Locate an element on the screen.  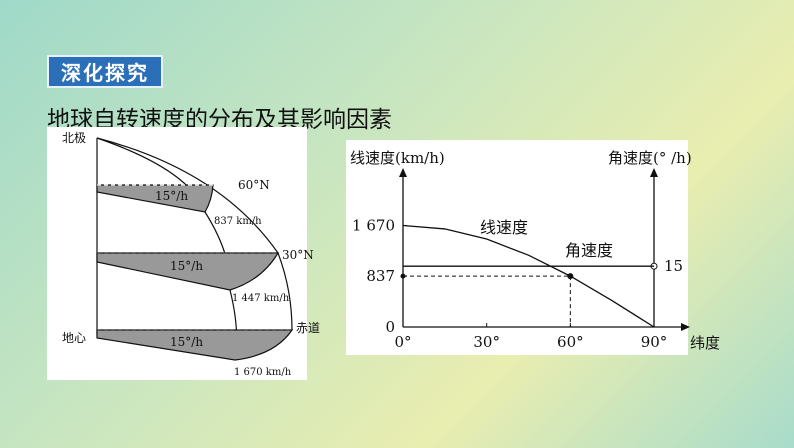
label: 60°N is located at coordinates (254, 185).